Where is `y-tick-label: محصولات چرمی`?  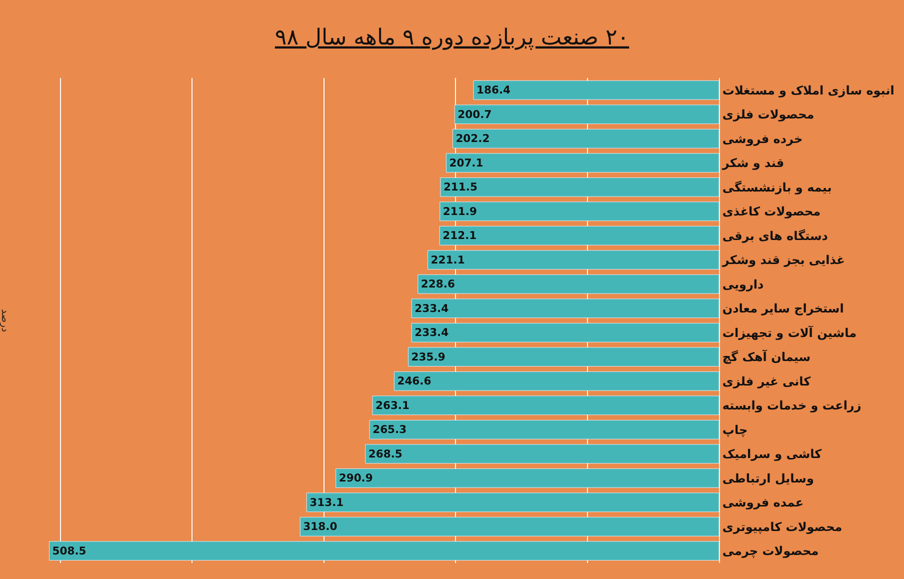 y-tick-label: محصولات چرمی is located at coordinates (770, 551).